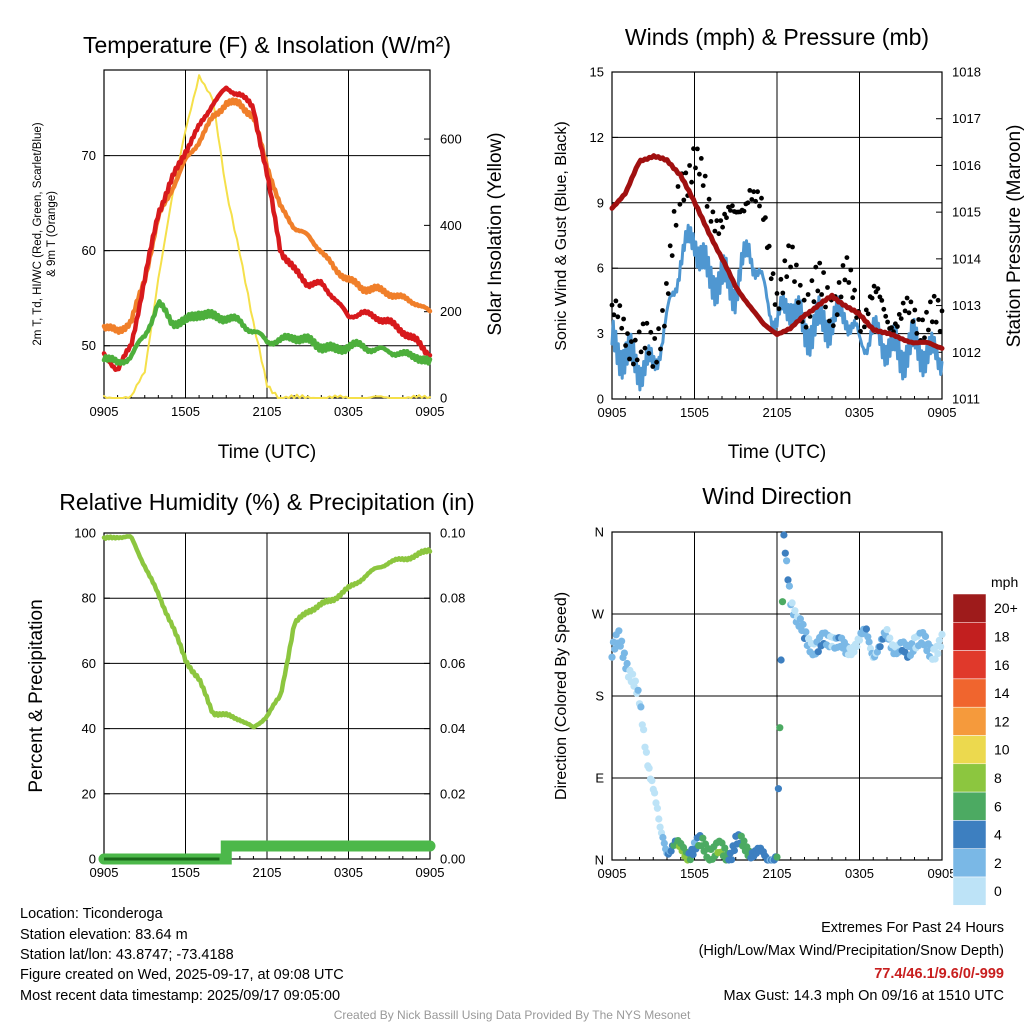 This screenshot has height=1025, width=1024. What do you see at coordinates (89, 345) in the screenshot?
I see `temp-y-left-tick-label: 50` at bounding box center [89, 345].